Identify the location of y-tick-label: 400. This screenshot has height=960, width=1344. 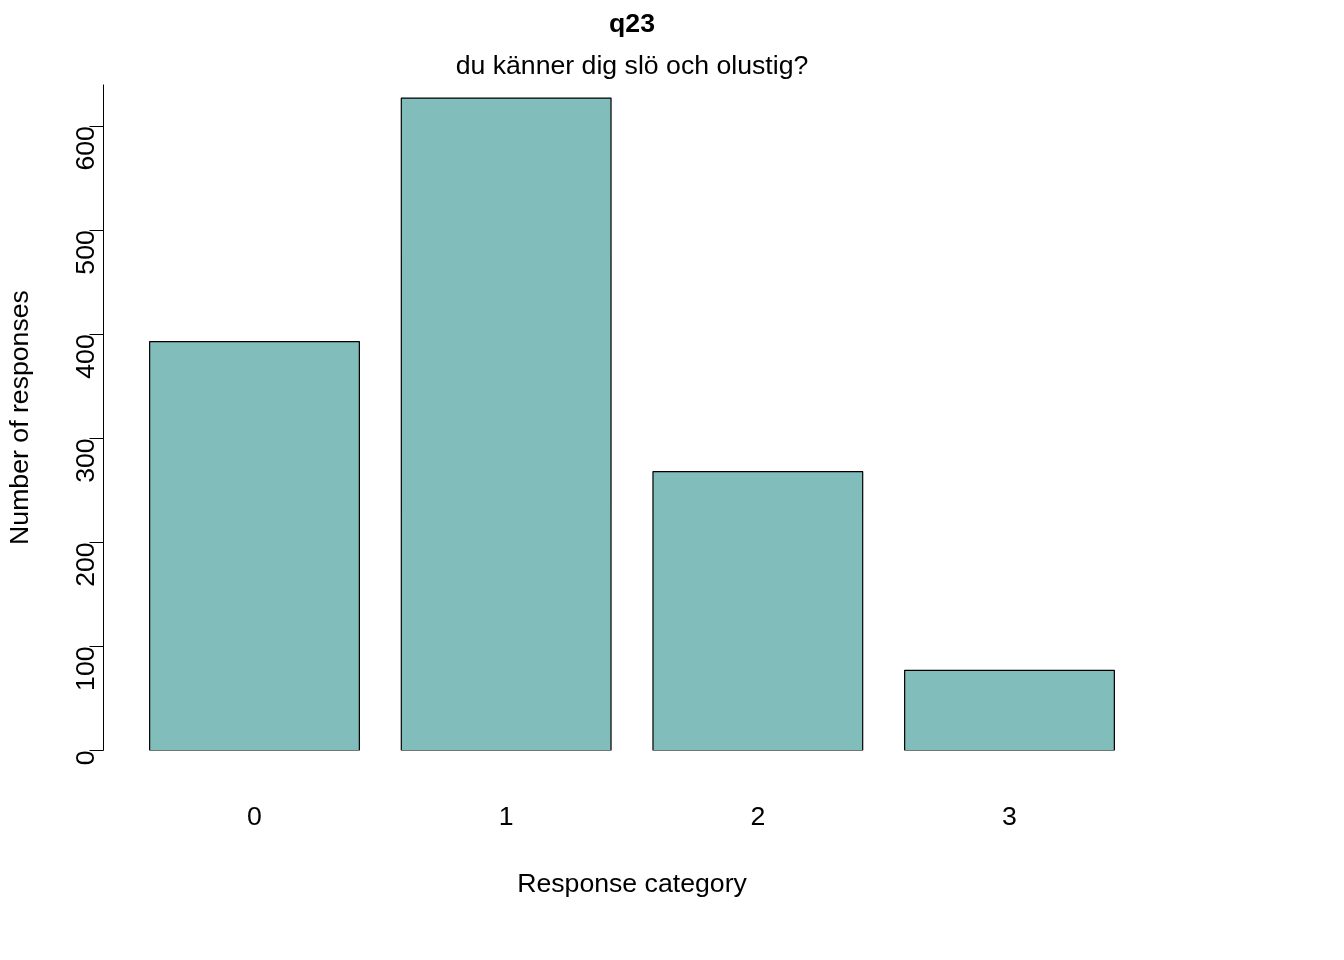
(84, 356).